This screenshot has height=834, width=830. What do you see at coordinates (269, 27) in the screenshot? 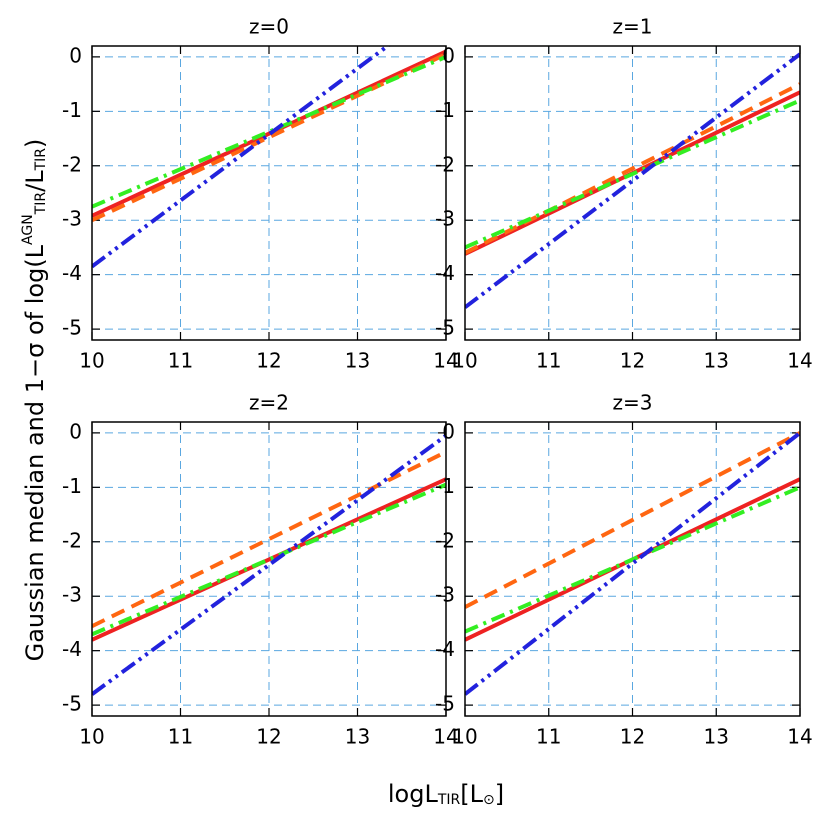
I see `panel-title: z=0` at bounding box center [269, 27].